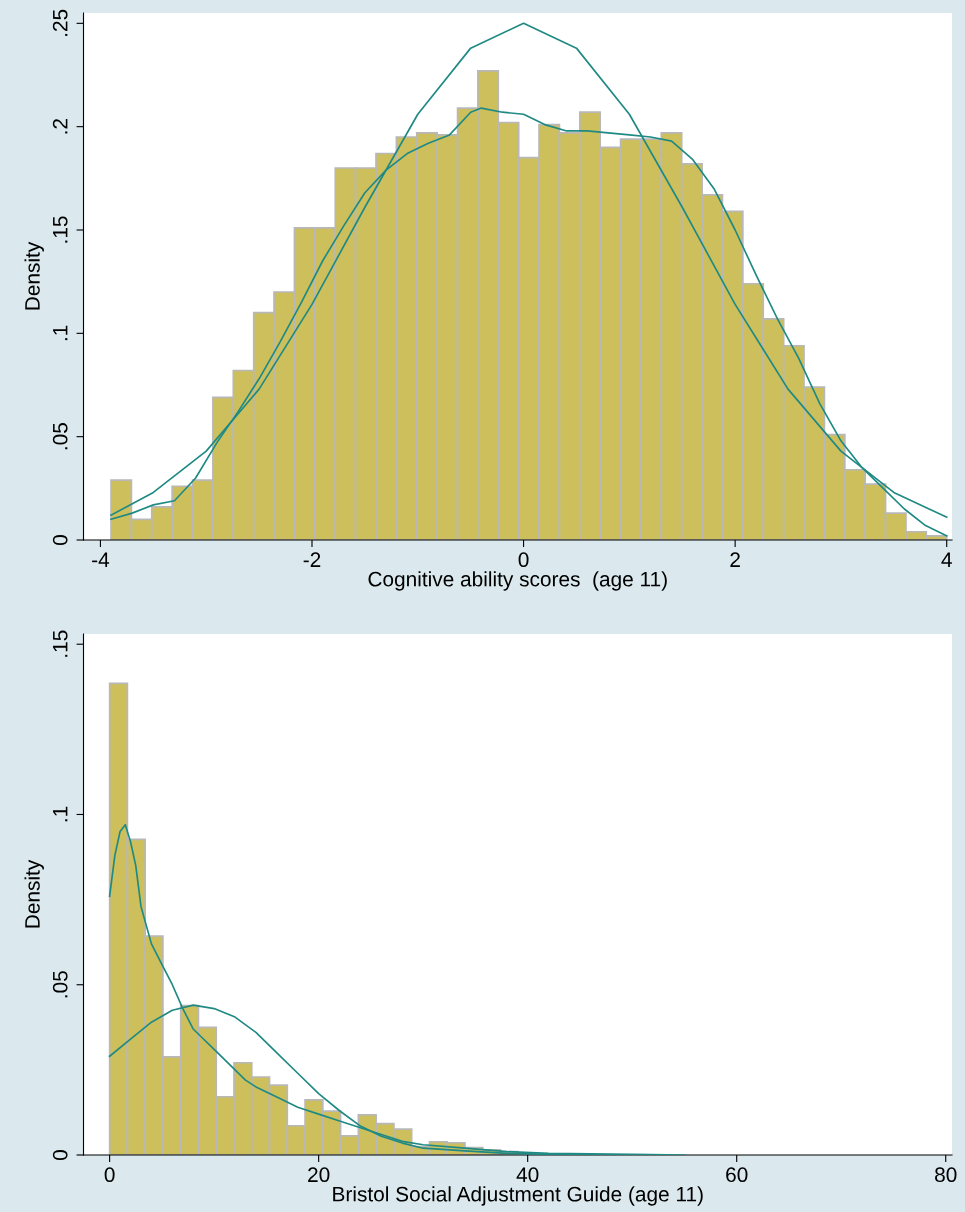 This screenshot has height=1212, width=965. Describe the element at coordinates (101, 559) in the screenshot. I see `x-tick-label: -4` at that location.